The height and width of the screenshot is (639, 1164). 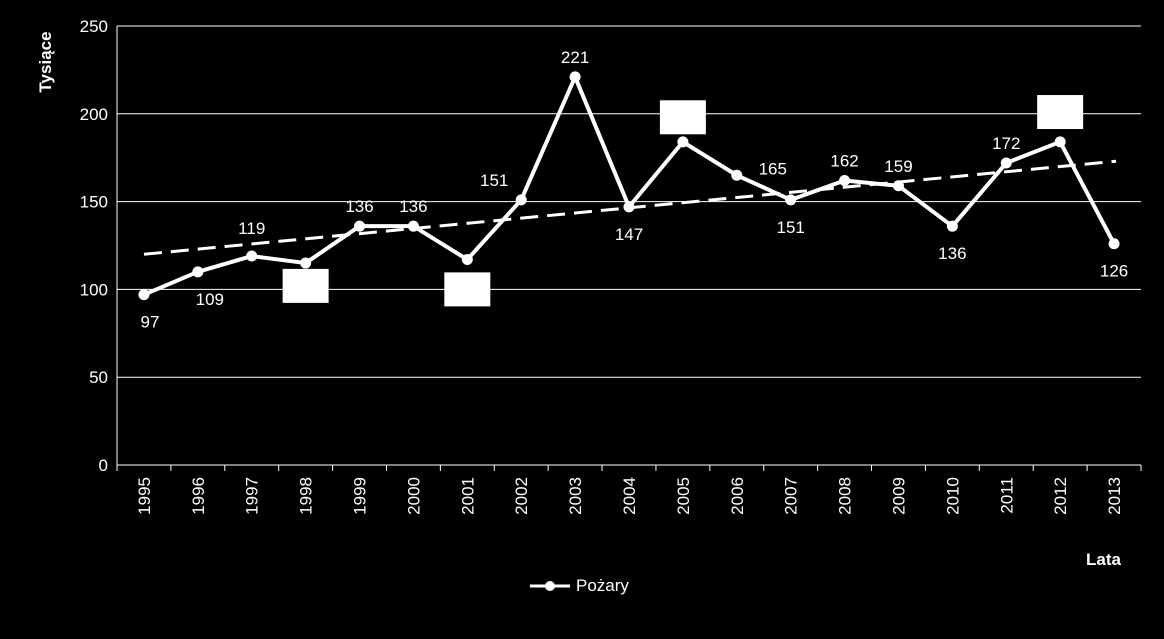 I want to click on x-axis-title: Lata, so click(x=1103, y=559).